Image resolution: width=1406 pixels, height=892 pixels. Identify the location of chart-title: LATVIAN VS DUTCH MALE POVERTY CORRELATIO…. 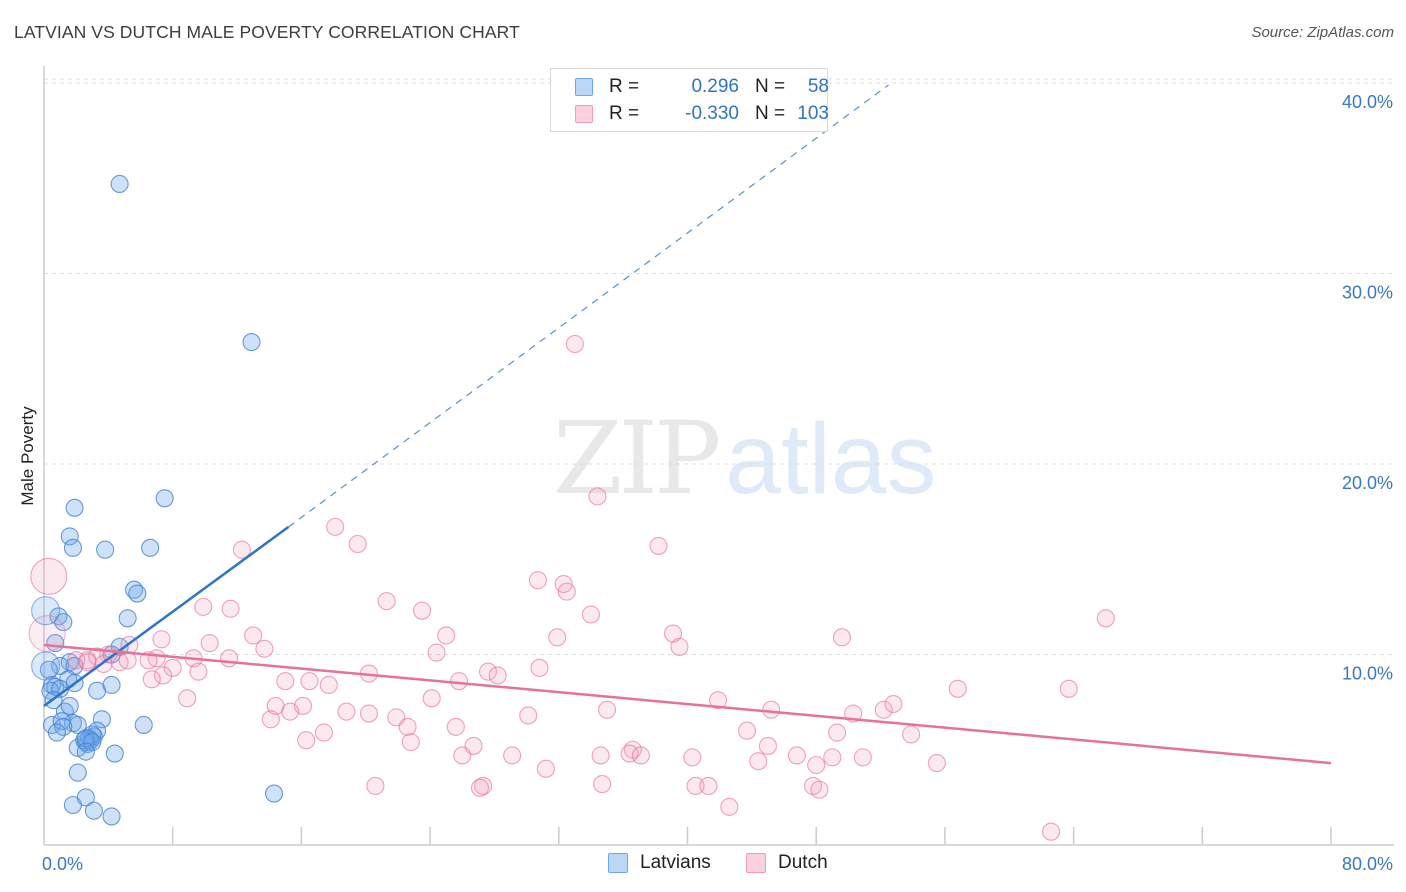
(267, 32).